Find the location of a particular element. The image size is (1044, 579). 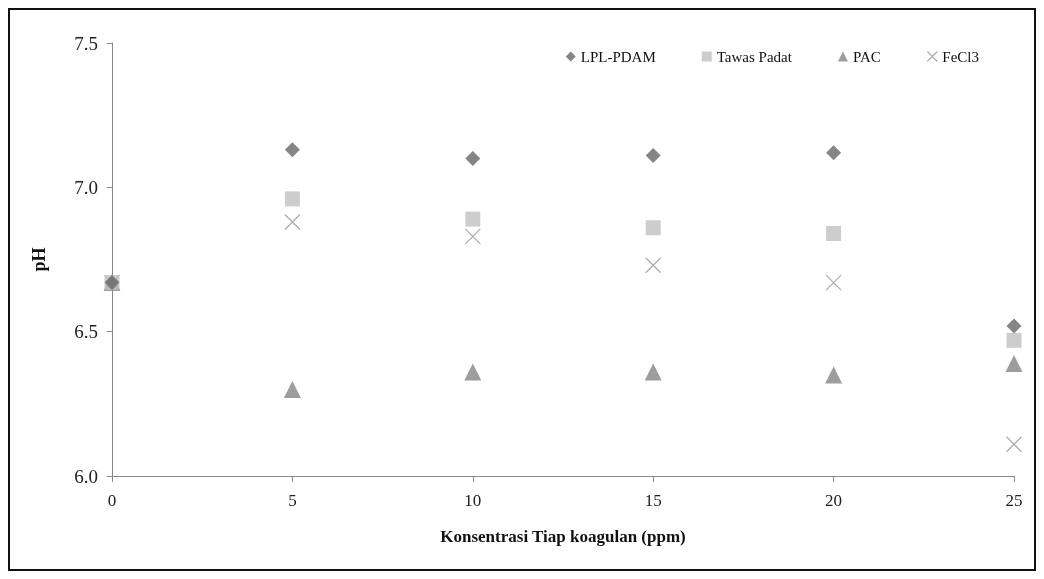

legend-label: Tawas Padat is located at coordinates (754, 56).